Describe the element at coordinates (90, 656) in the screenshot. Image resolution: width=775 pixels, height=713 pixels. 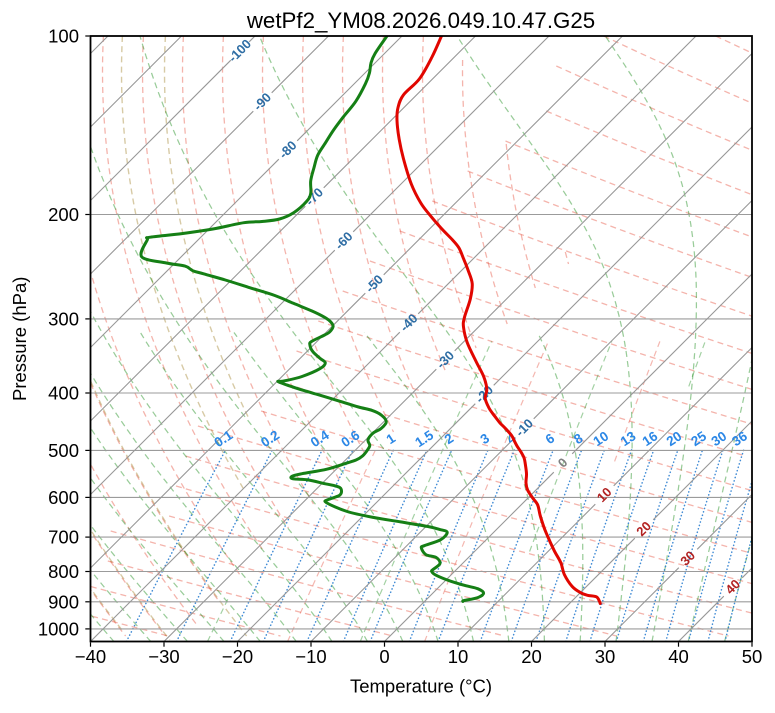
I see `svg-text: −40` at that location.